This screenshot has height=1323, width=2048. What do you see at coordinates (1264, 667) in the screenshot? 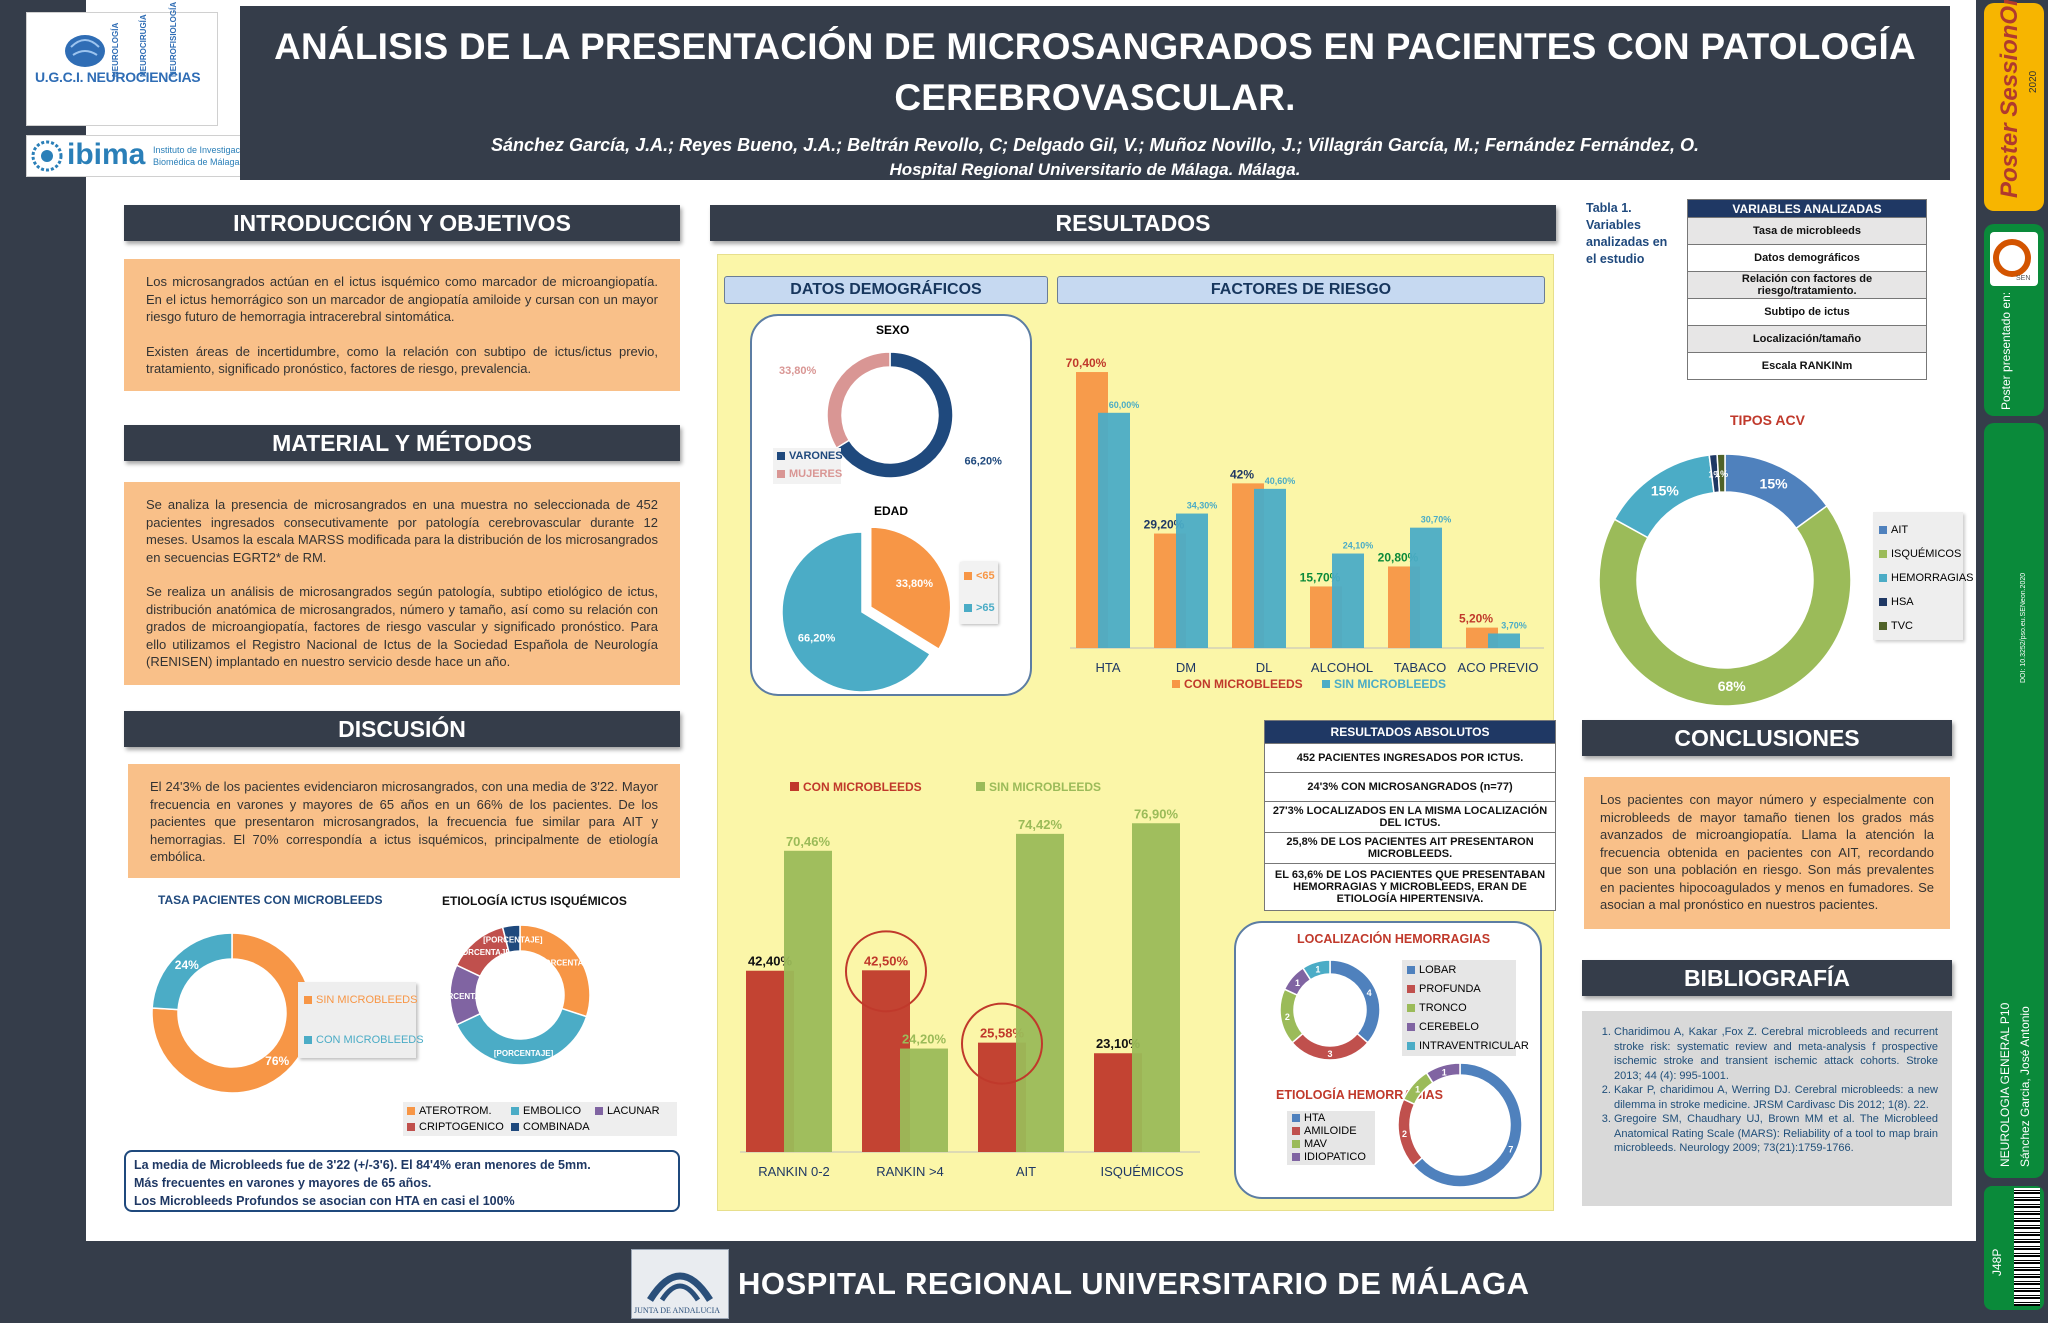
I see `risk-category-2: DL` at bounding box center [1264, 667].